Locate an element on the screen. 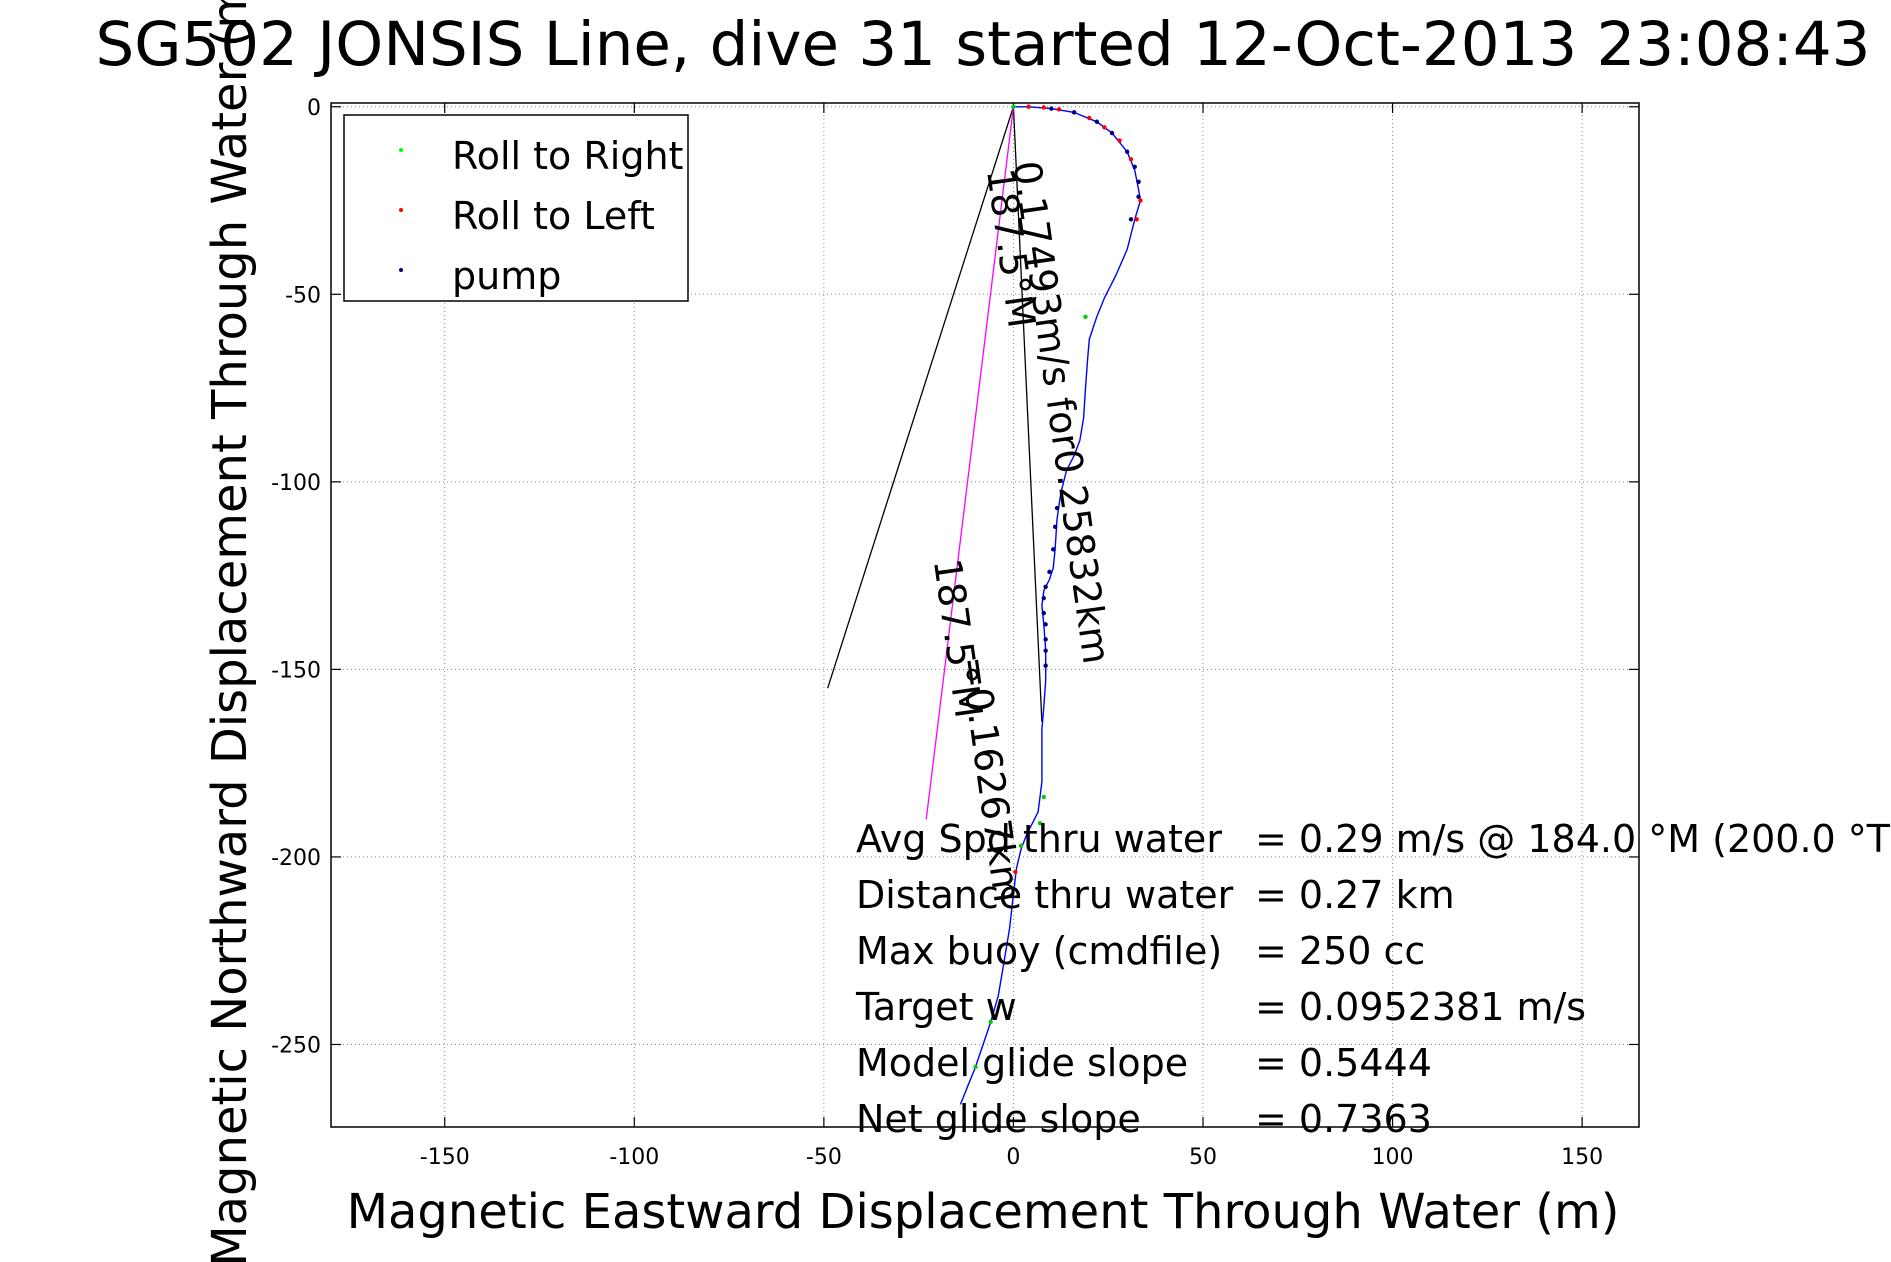  stat-value: = 250 cc is located at coordinates (1340, 951).